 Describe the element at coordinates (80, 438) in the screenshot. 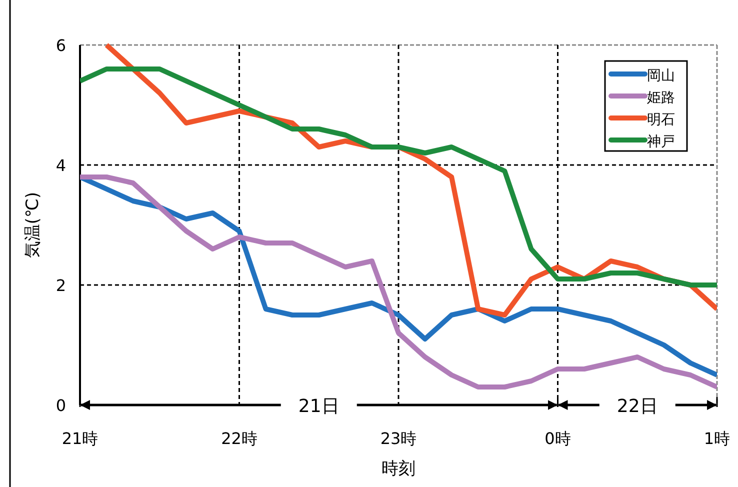

I see `x-tick-label: 21時` at that location.